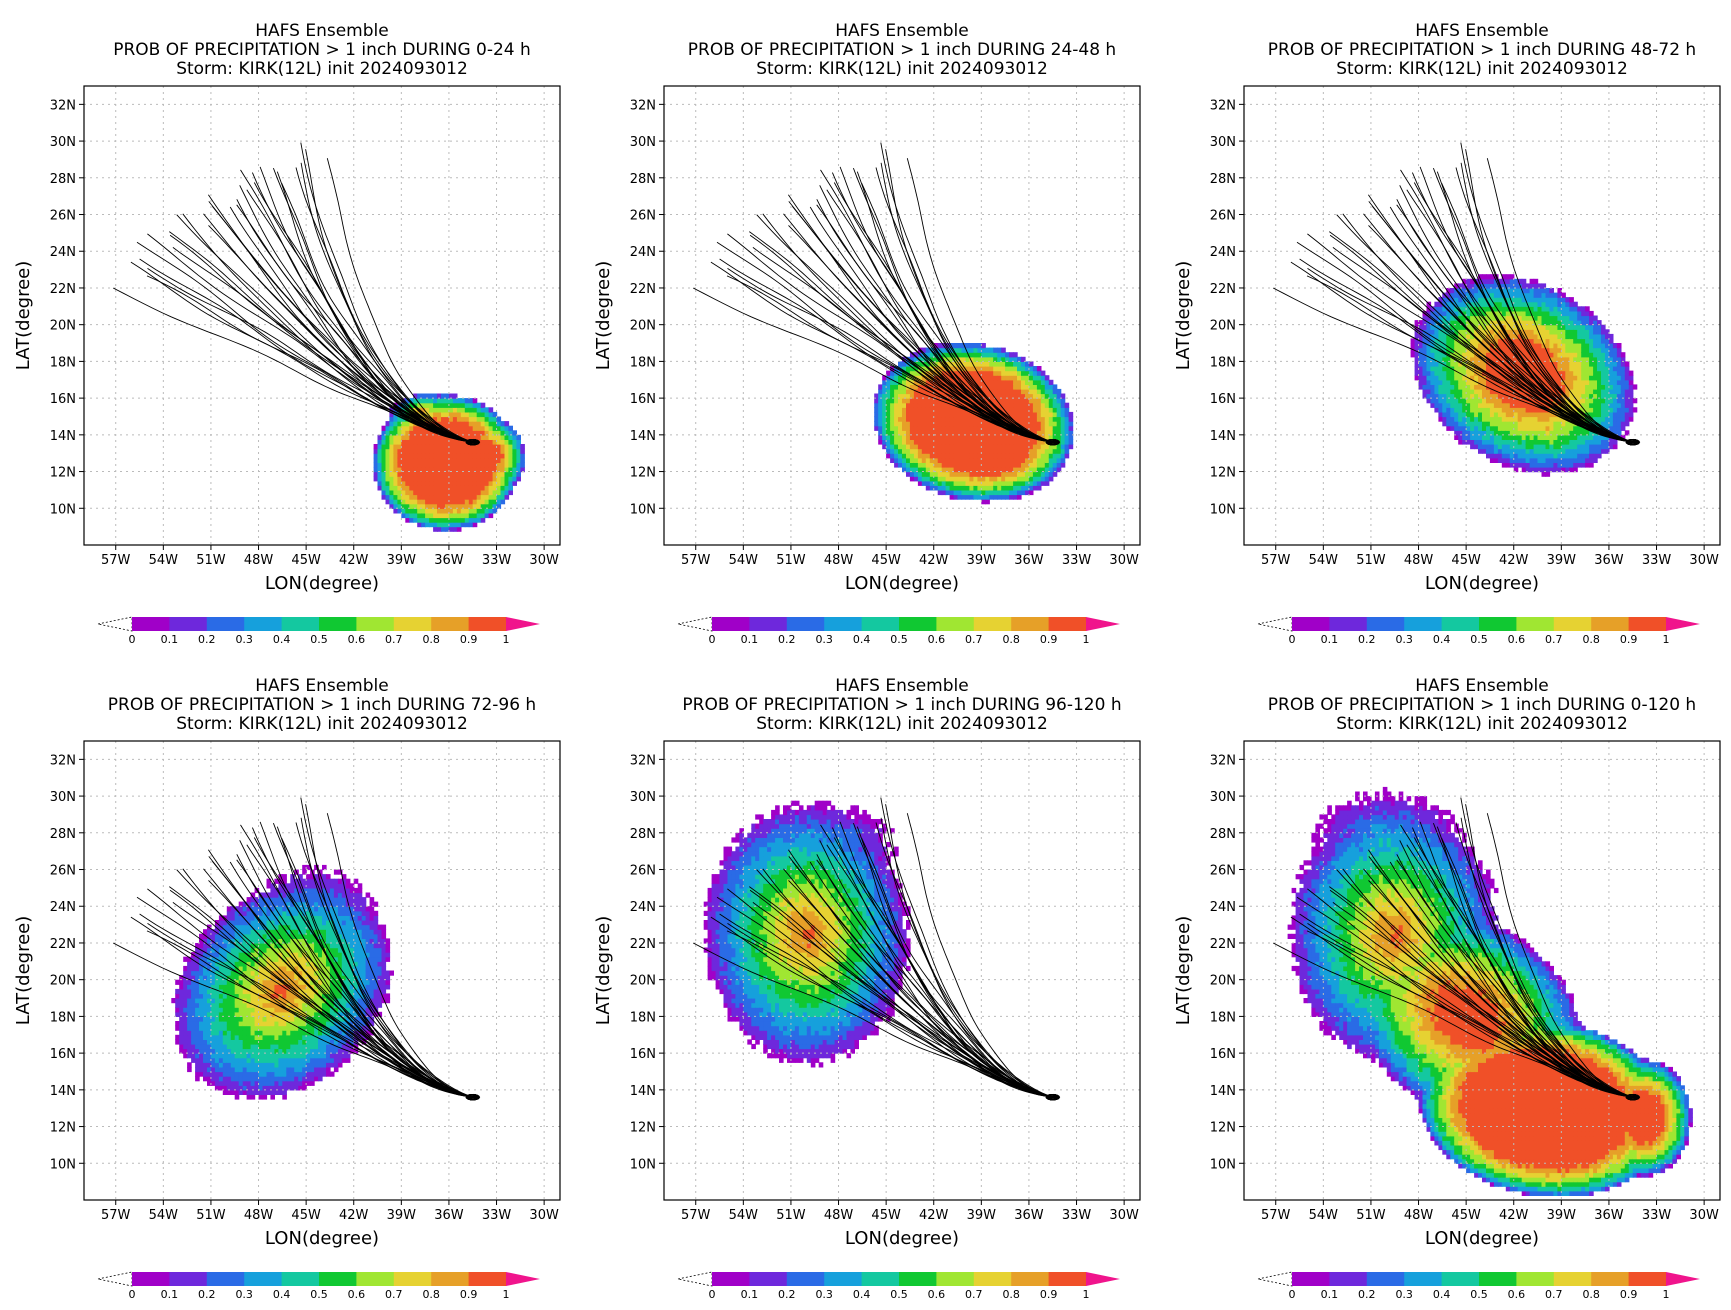  What do you see at coordinates (972, 952) in the screenshot?
I see `track-line` at bounding box center [972, 952].